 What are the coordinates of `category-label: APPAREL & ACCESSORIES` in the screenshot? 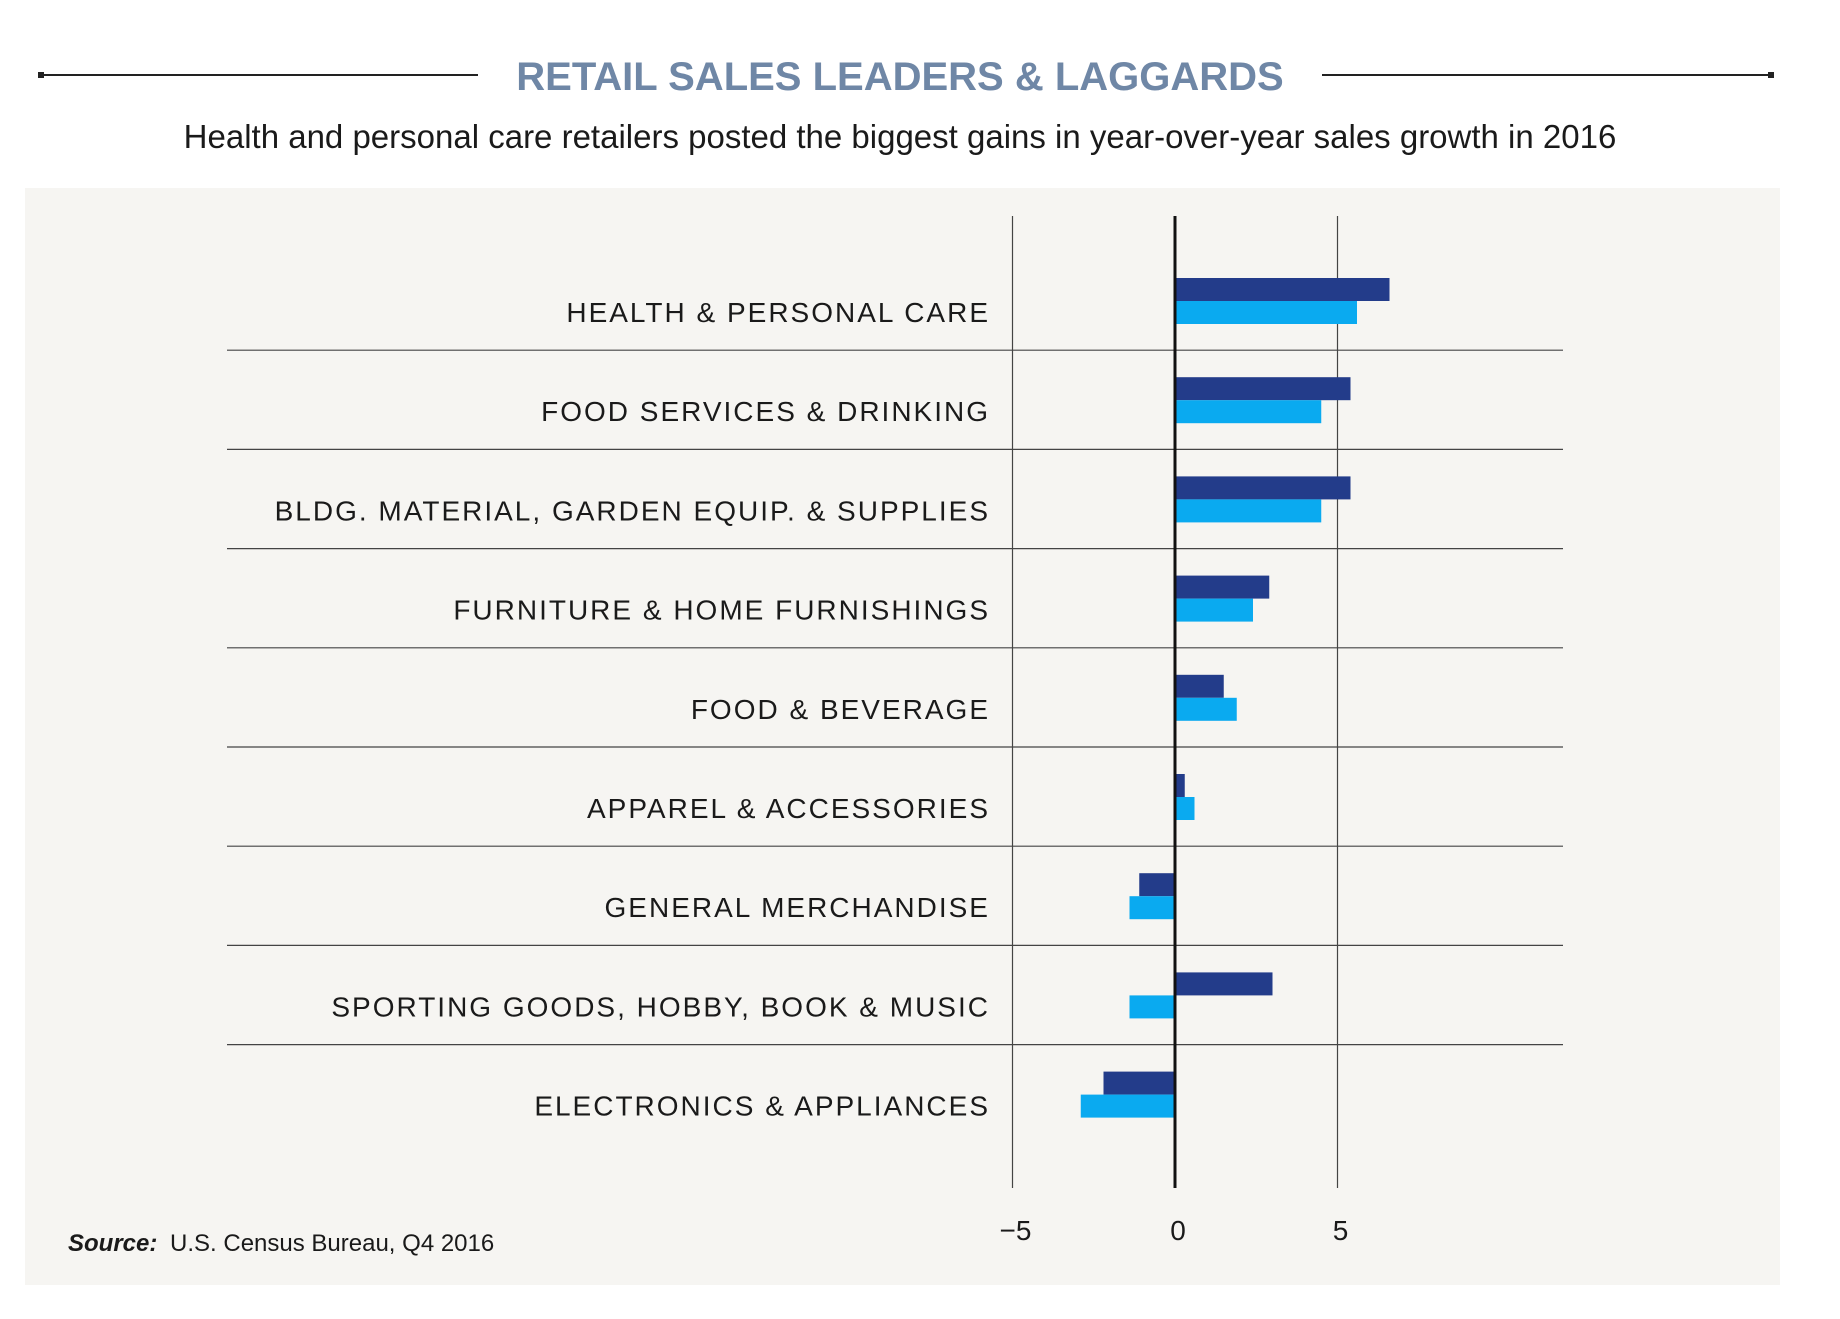 It's located at (788, 808).